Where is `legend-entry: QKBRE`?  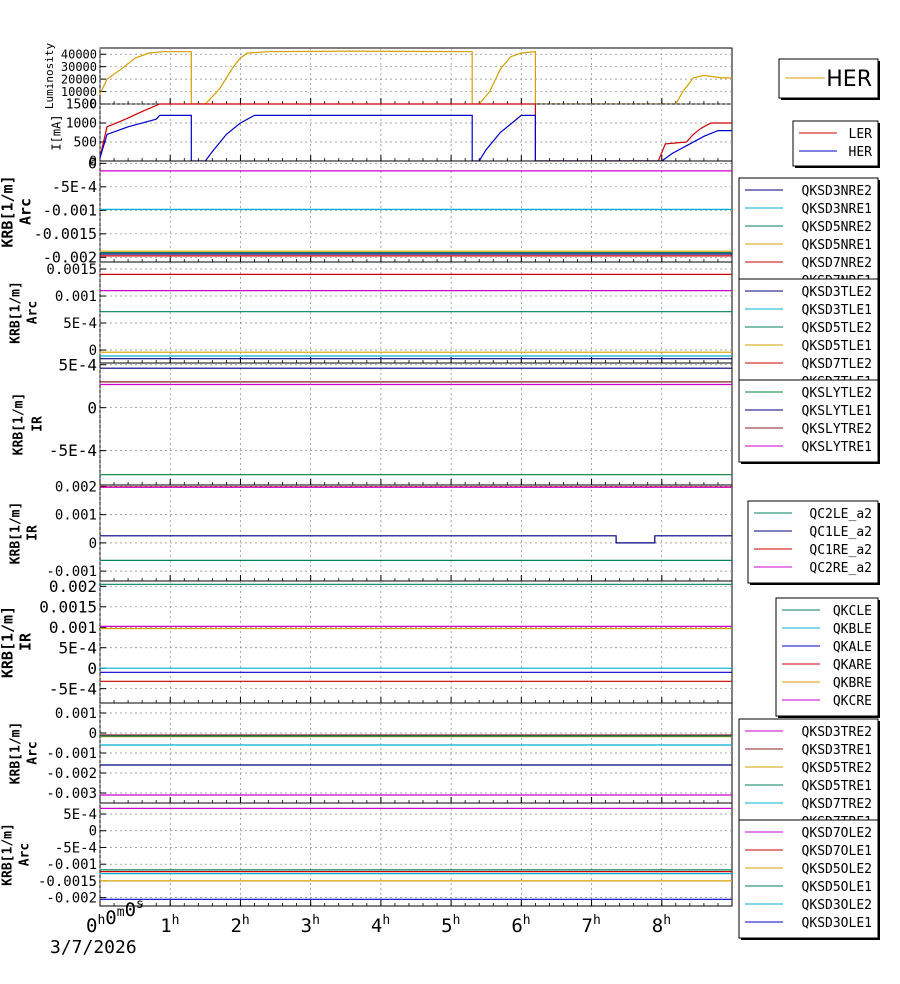 legend-entry: QKBRE is located at coordinates (852, 683).